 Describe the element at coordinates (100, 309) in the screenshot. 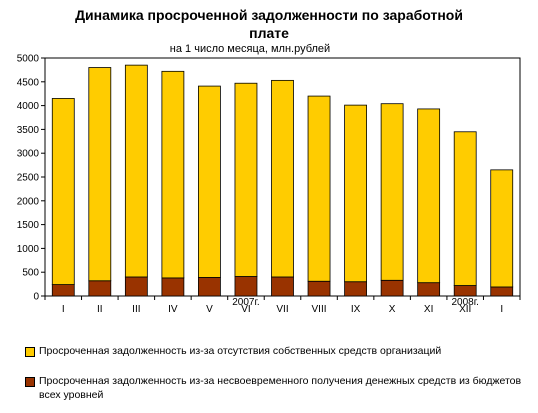

I see `x-tick-label: II` at that location.